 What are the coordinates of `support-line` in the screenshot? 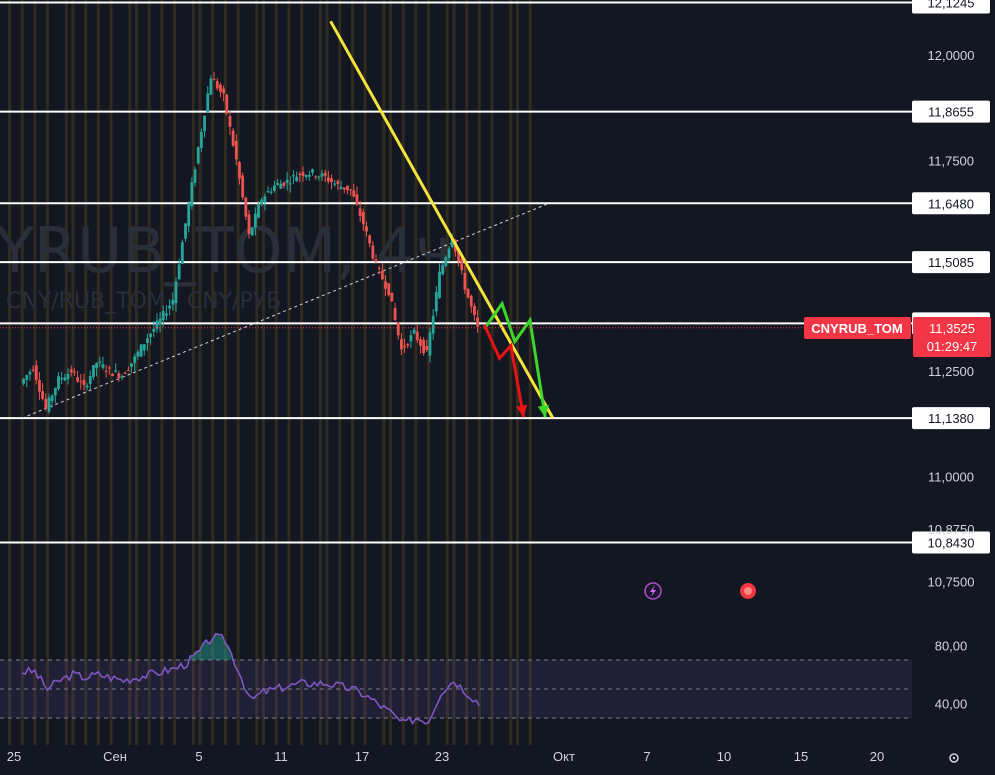 It's located at (285, 310).